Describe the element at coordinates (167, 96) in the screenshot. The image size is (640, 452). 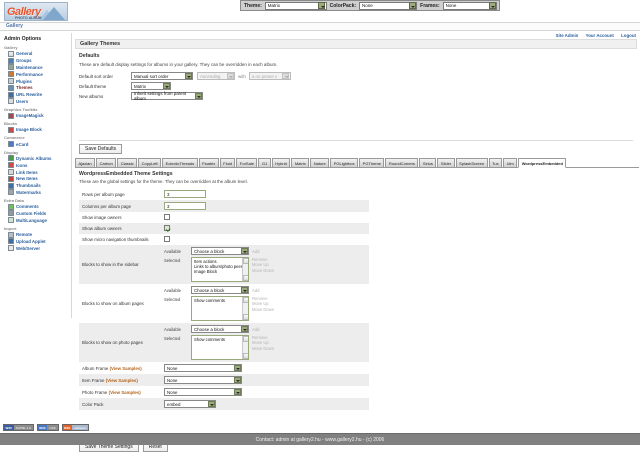
I see `new-albums-select: Inherit settings from parent album` at that location.